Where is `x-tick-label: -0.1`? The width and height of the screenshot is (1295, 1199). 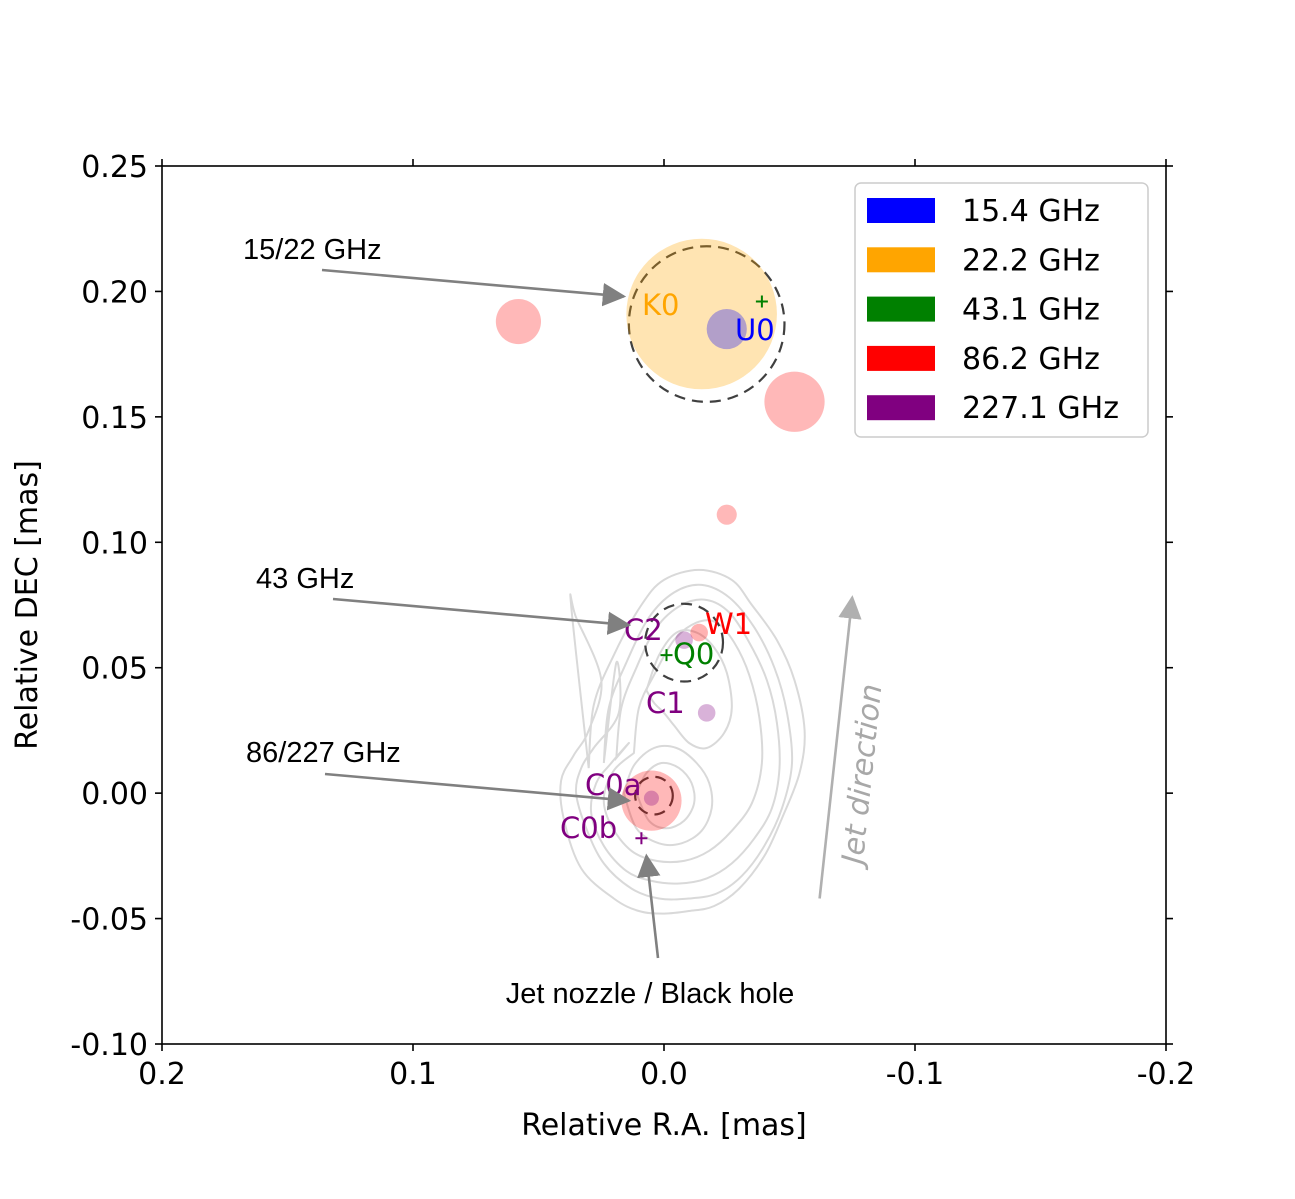
x-tick-label: -0.1 is located at coordinates (915, 1074).